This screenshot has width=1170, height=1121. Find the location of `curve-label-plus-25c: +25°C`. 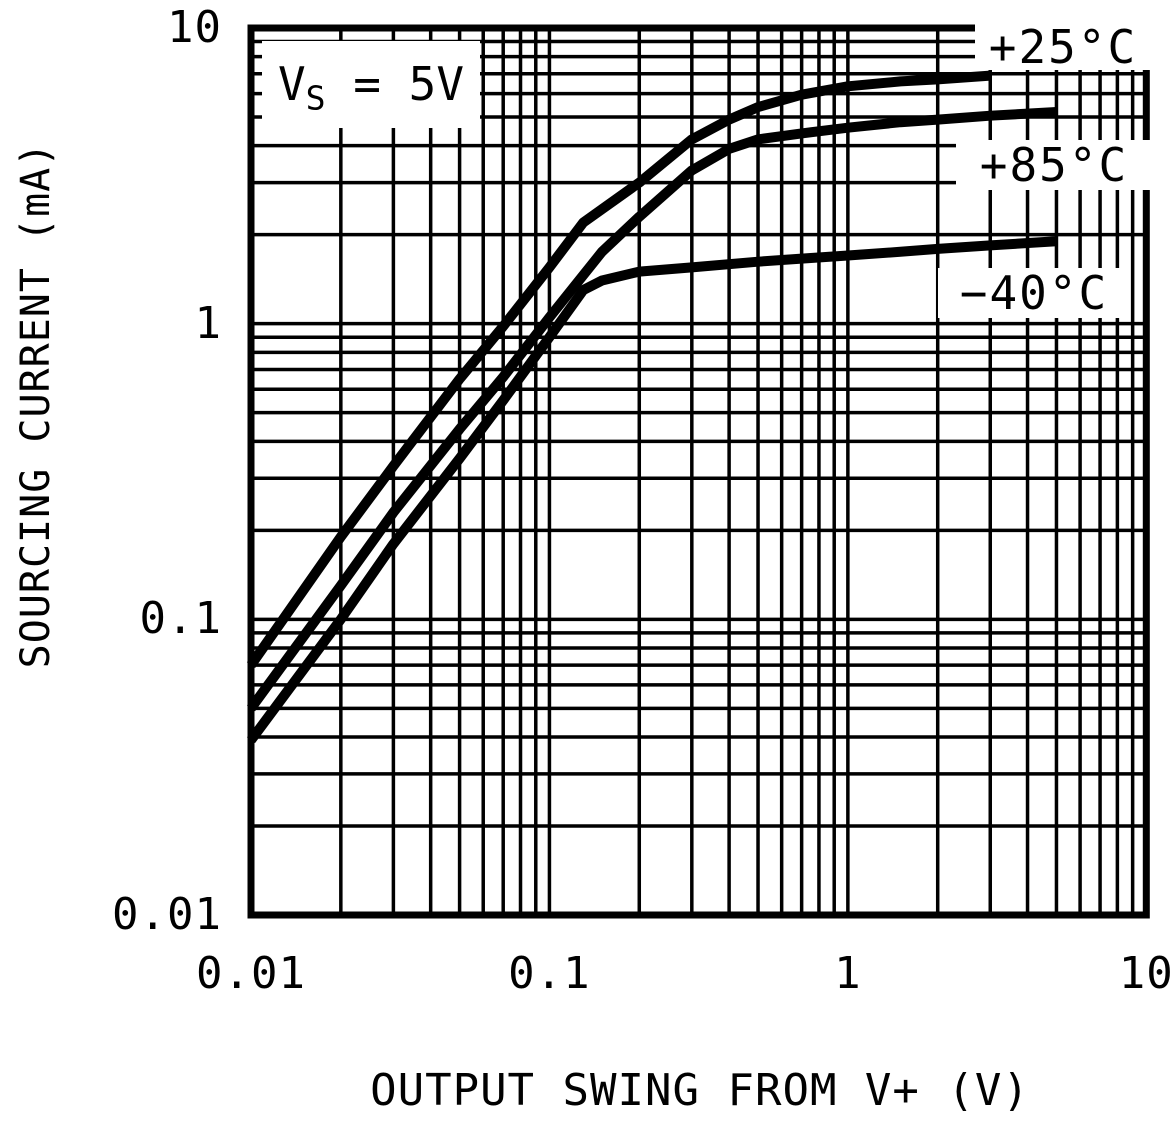

curve-label-plus-25c: +25°C is located at coordinates (1063, 47).